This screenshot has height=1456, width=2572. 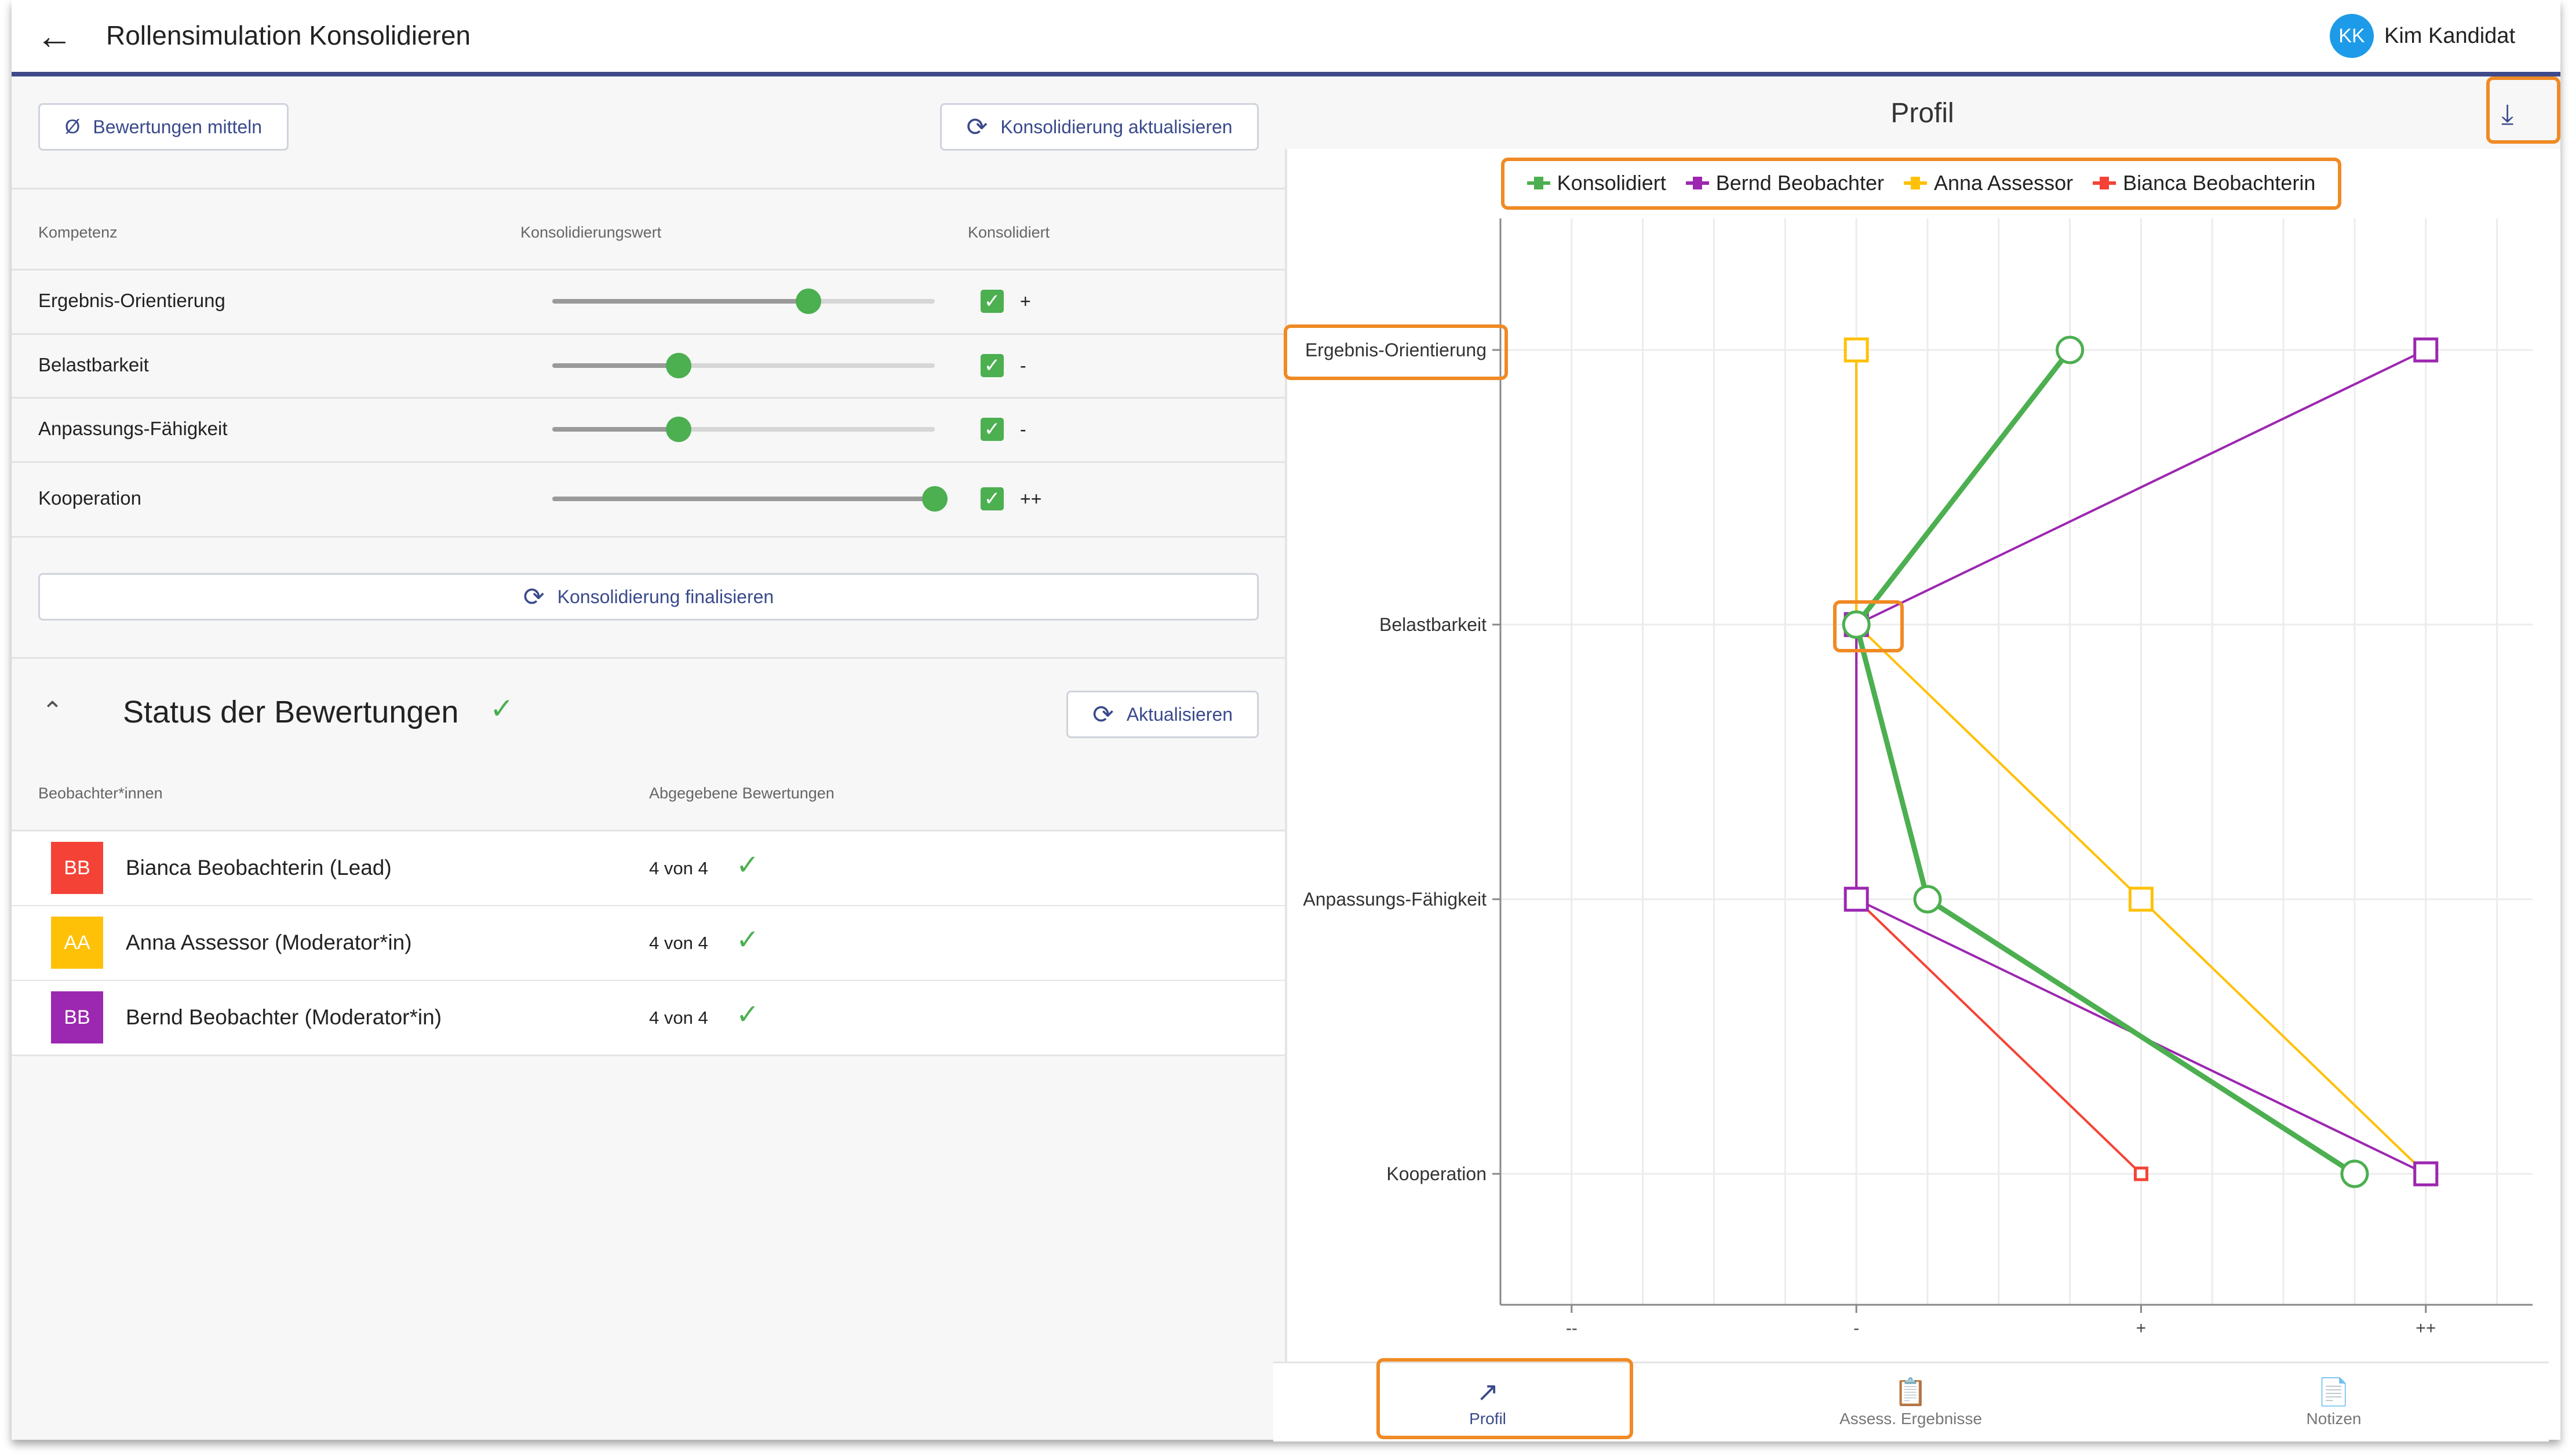 I want to click on column-header-observer: Beobachter*innen, so click(x=100, y=793).